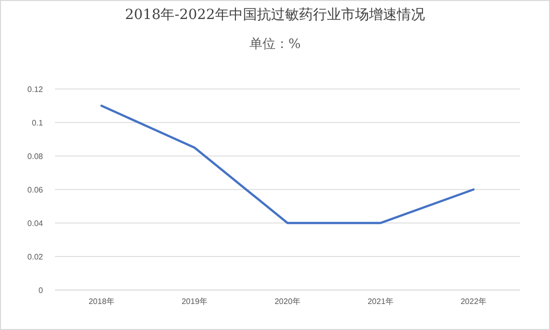 Image resolution: width=550 pixels, height=330 pixels. Describe the element at coordinates (381, 301) in the screenshot. I see `xtick: 2021年` at that location.